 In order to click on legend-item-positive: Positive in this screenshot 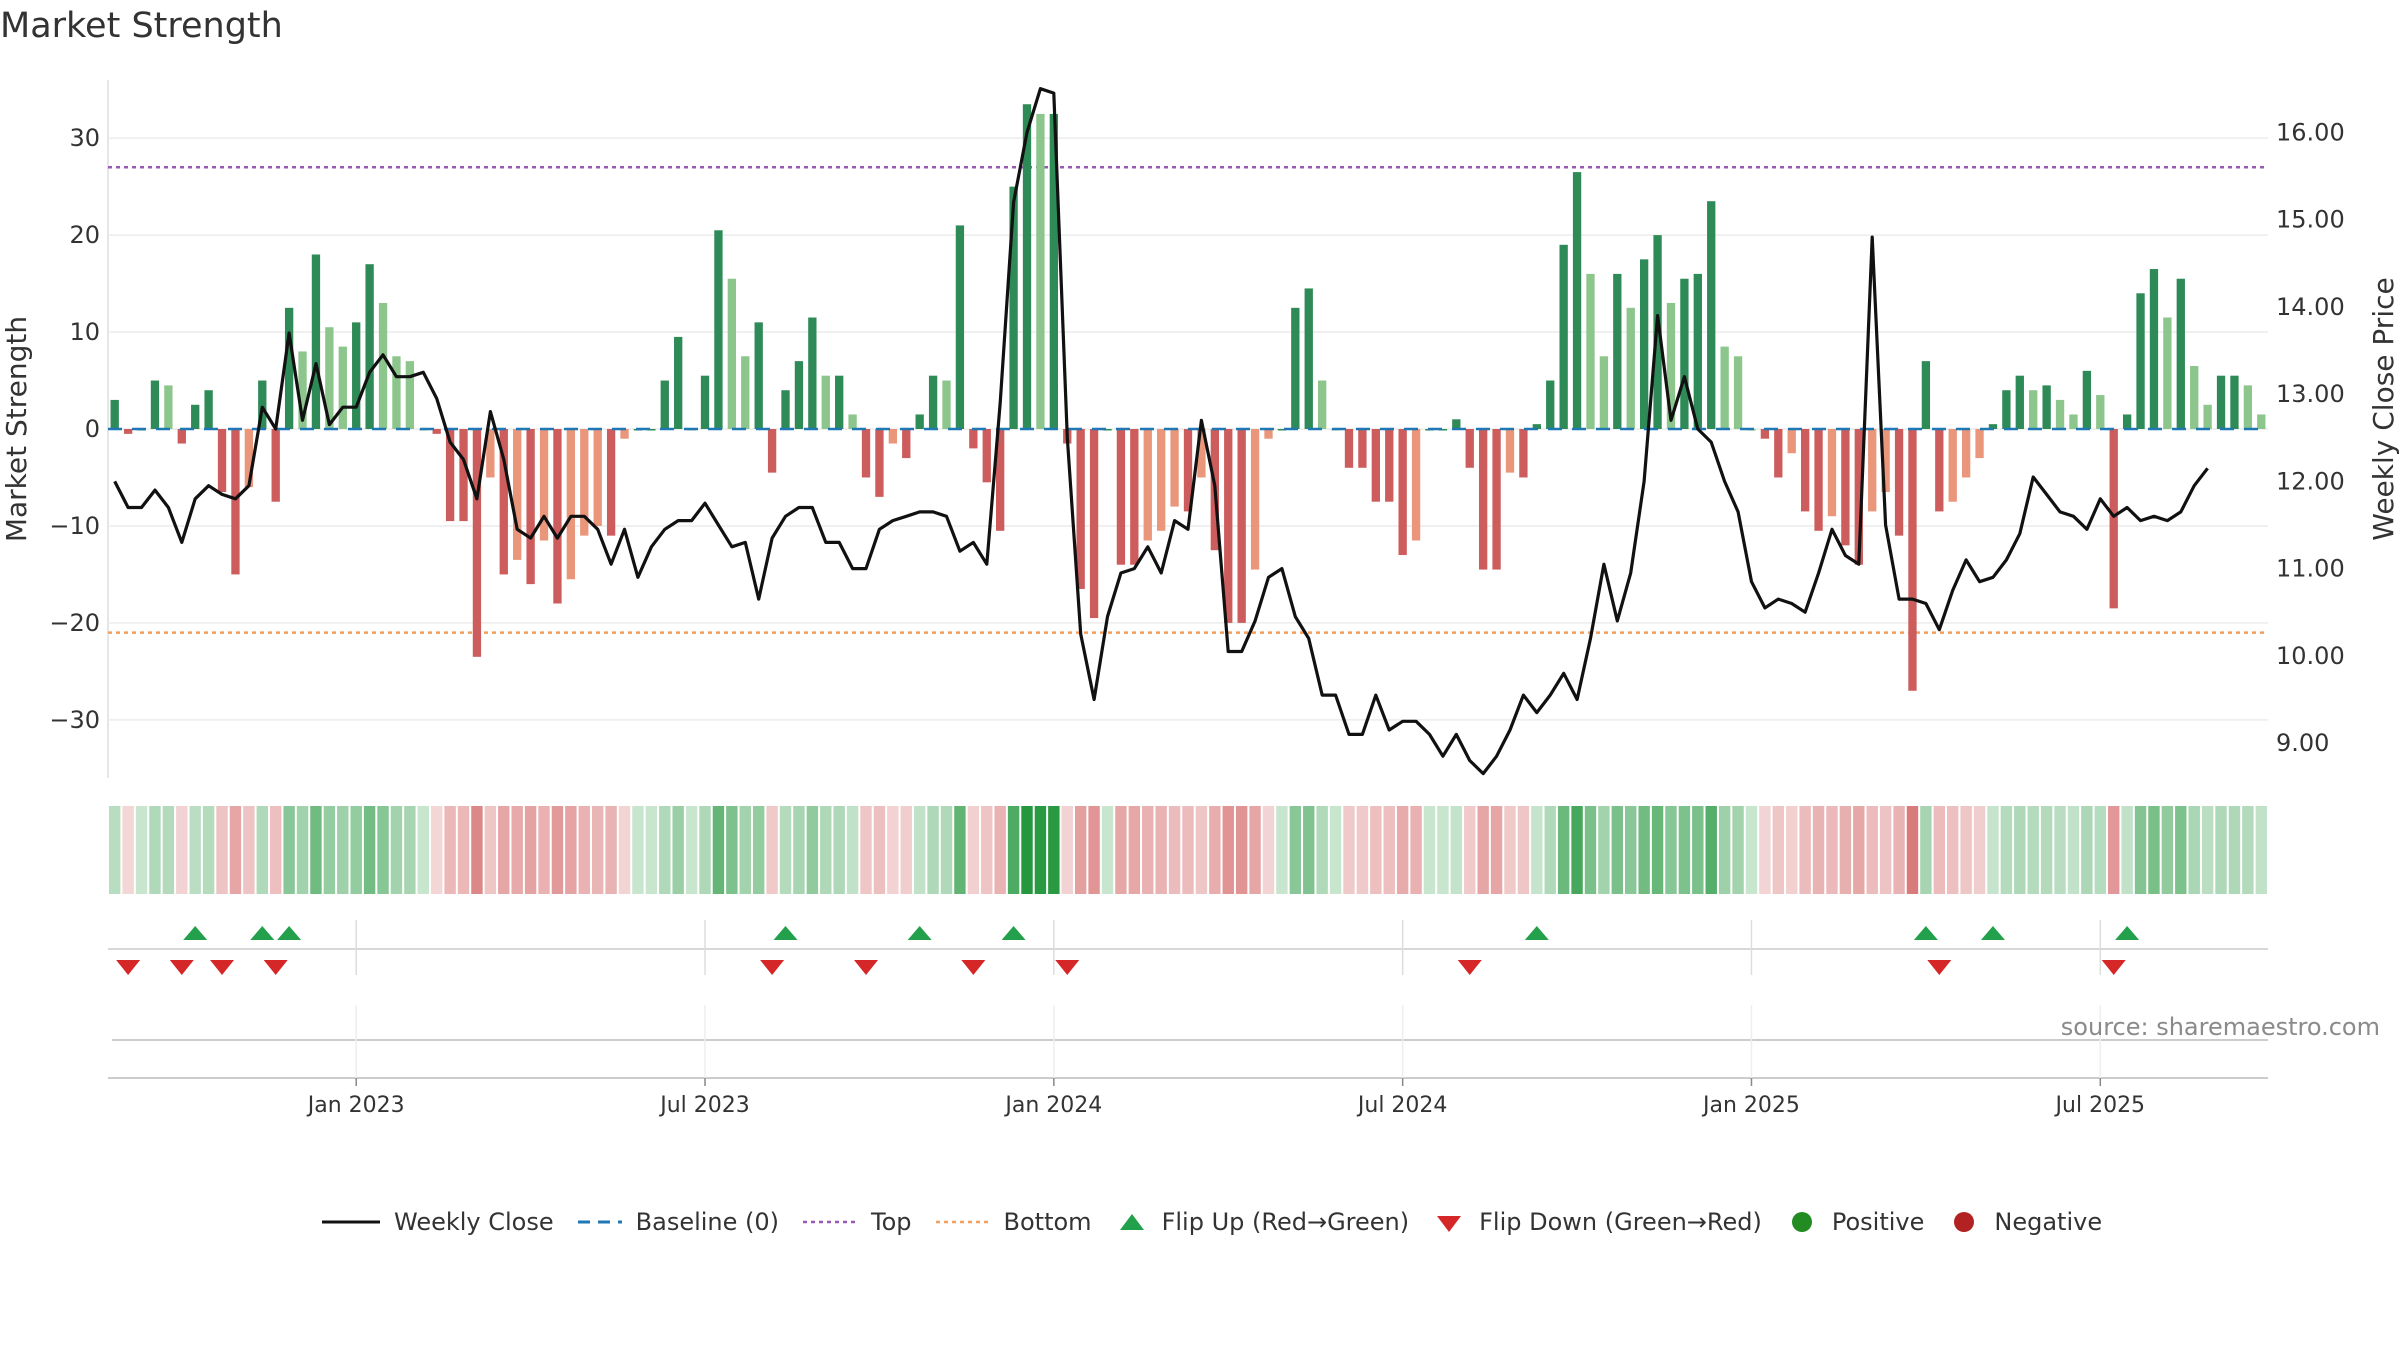, I will do `click(1854, 1222)`.